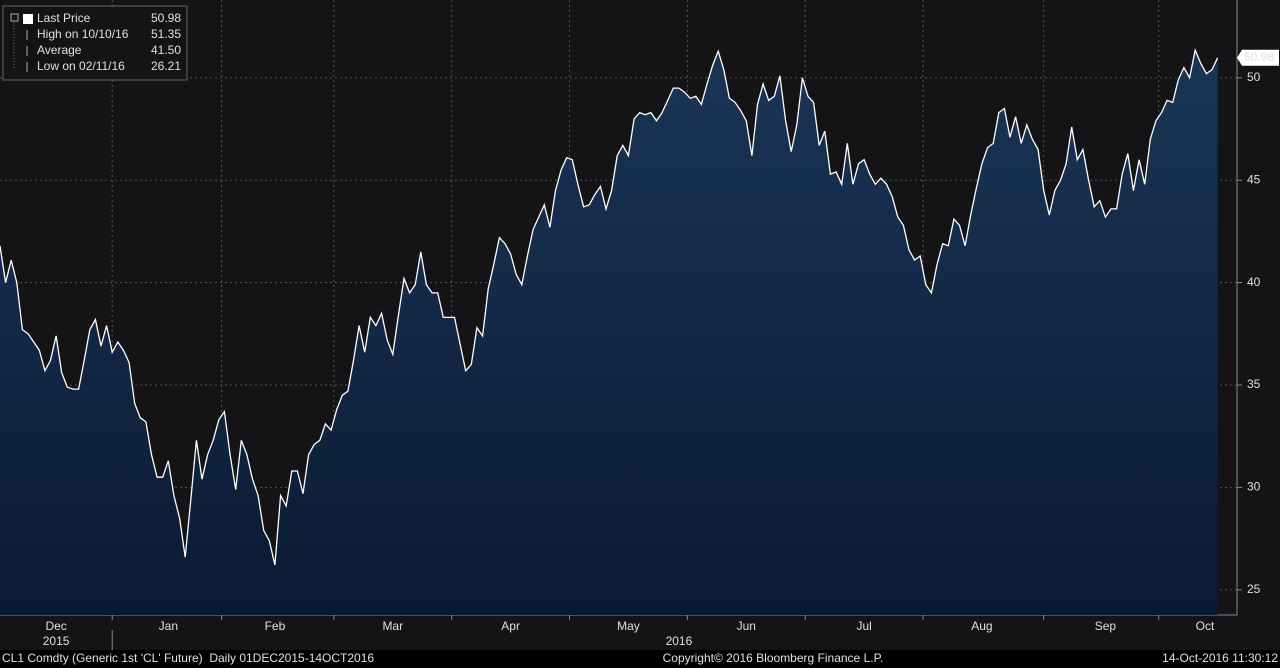 This screenshot has width=1280, height=668. What do you see at coordinates (510, 626) in the screenshot?
I see `x-tick-label: Apr` at bounding box center [510, 626].